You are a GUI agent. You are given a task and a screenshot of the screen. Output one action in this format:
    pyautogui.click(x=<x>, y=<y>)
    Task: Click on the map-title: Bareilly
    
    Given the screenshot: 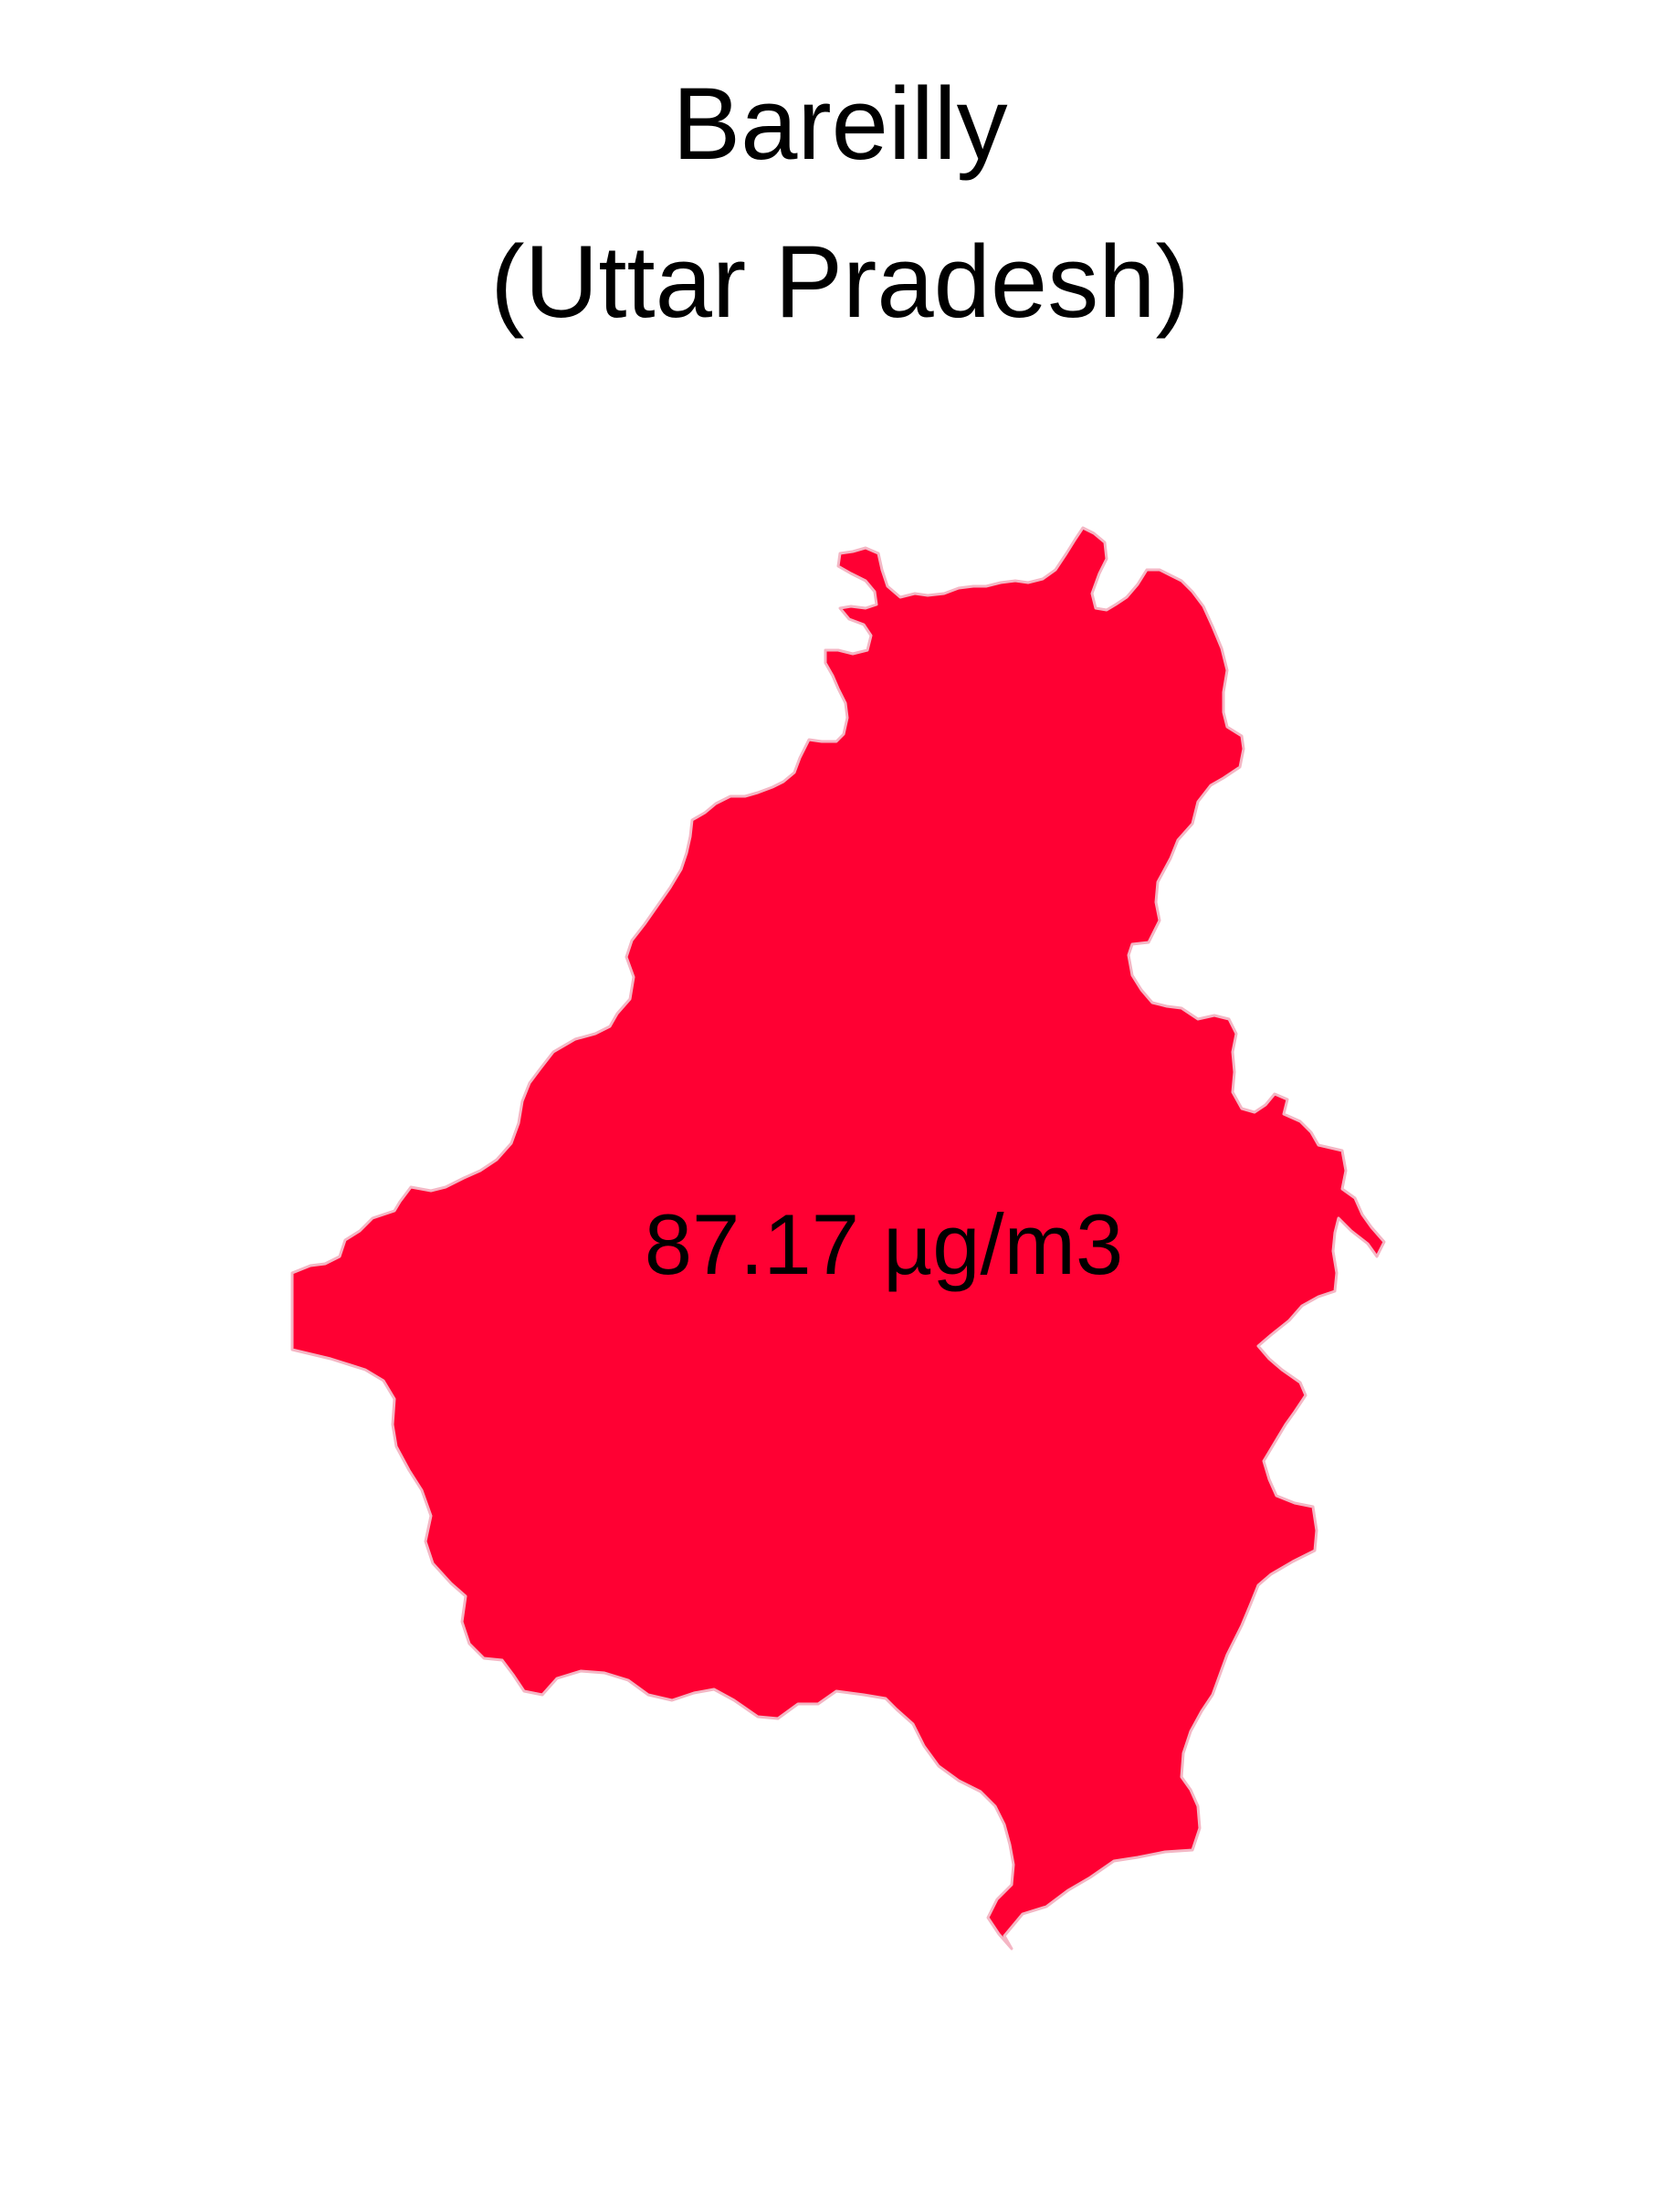 What is the action you would take?
    pyautogui.click(x=840, y=124)
    